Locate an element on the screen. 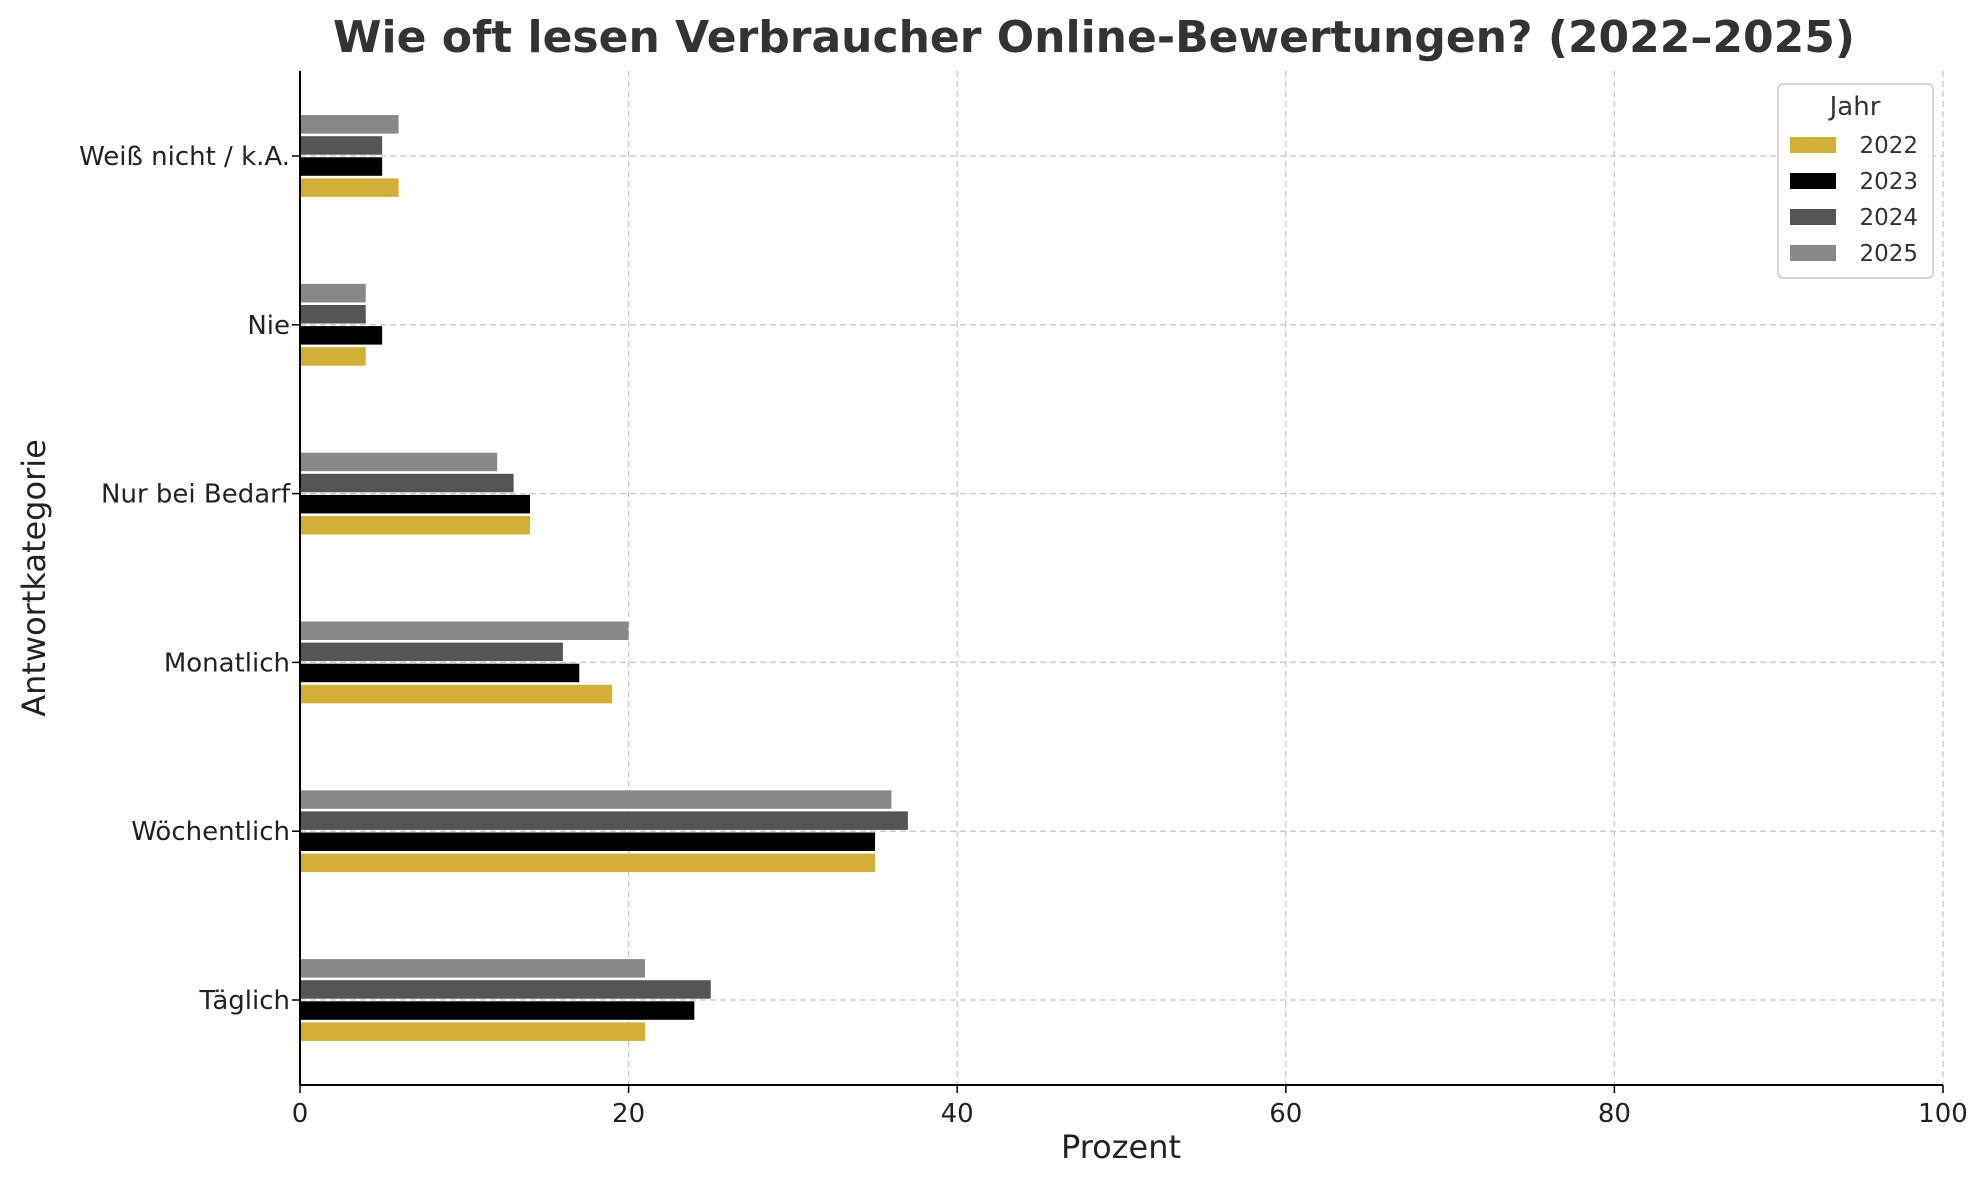  x-tick-labels: 0 20 40 60 80 100 is located at coordinates (1130, 1107).